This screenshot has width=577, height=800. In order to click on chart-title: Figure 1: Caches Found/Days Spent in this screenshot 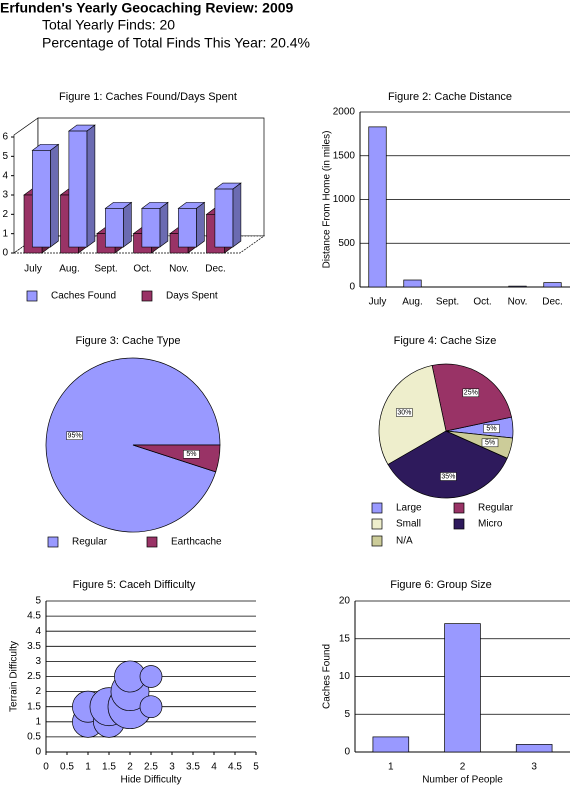, I will do `click(148, 97)`.